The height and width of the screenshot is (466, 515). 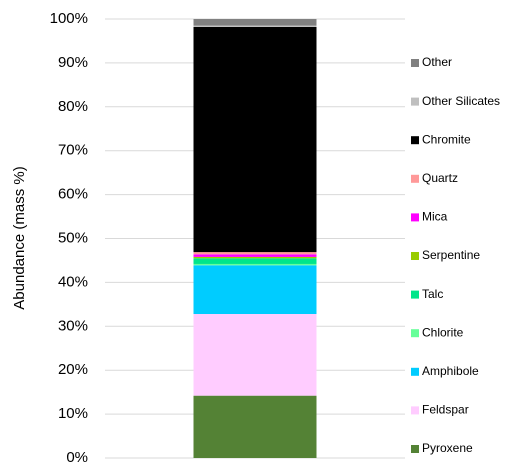 What do you see at coordinates (435, 217) in the screenshot?
I see `legend-label: Mica` at bounding box center [435, 217].